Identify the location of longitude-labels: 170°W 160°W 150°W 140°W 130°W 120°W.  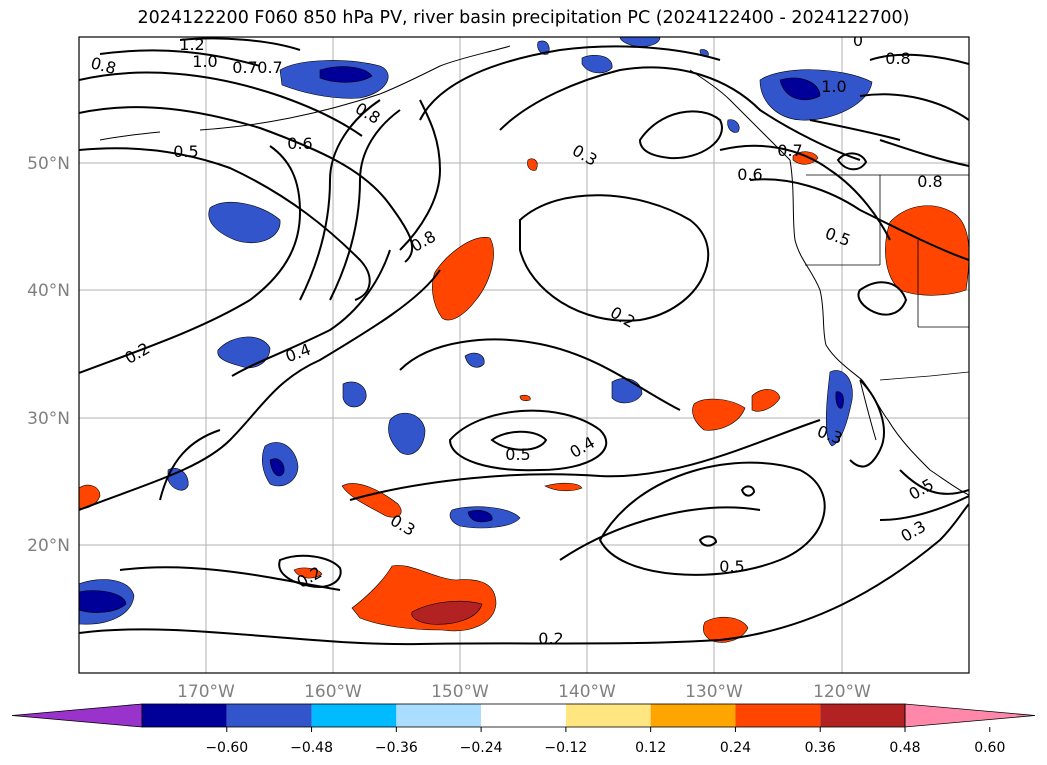
(524, 692).